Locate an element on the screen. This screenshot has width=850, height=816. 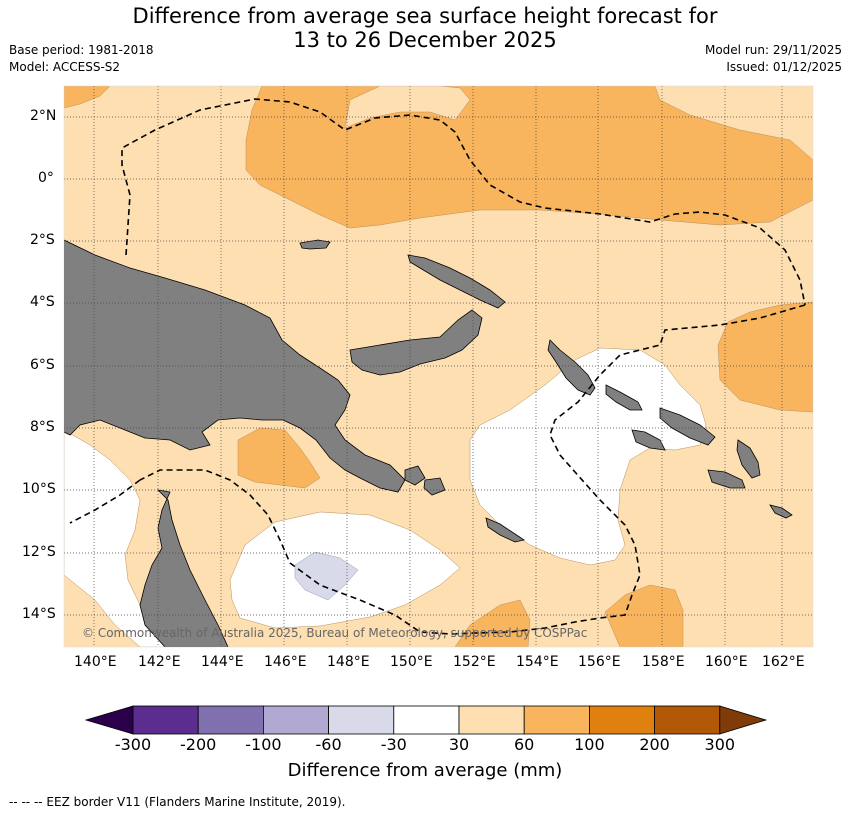
lon-label-148e: 148°E is located at coordinates (348, 662).